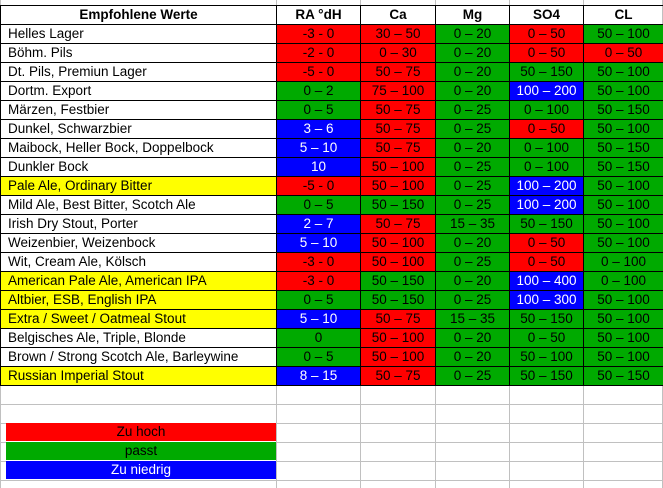 Image resolution: width=663 pixels, height=488 pixels. What do you see at coordinates (398, 91) in the screenshot?
I see `value-cell: 75 – 100` at bounding box center [398, 91].